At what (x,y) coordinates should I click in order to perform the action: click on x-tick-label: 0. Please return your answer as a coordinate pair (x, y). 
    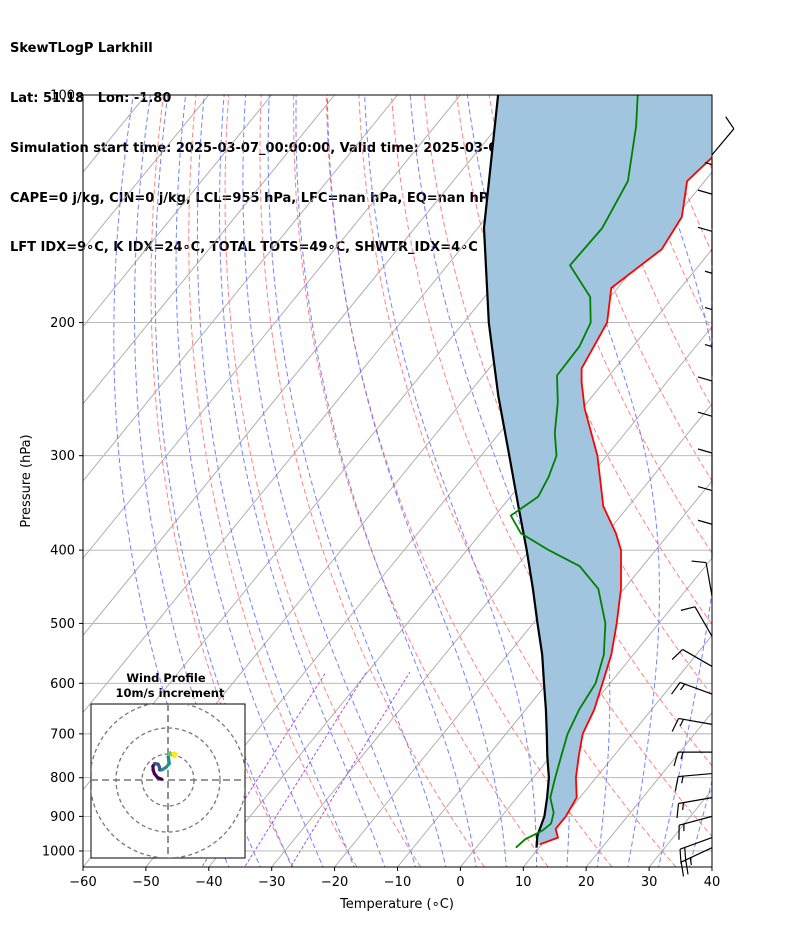
    Looking at the image, I should click on (460, 882).